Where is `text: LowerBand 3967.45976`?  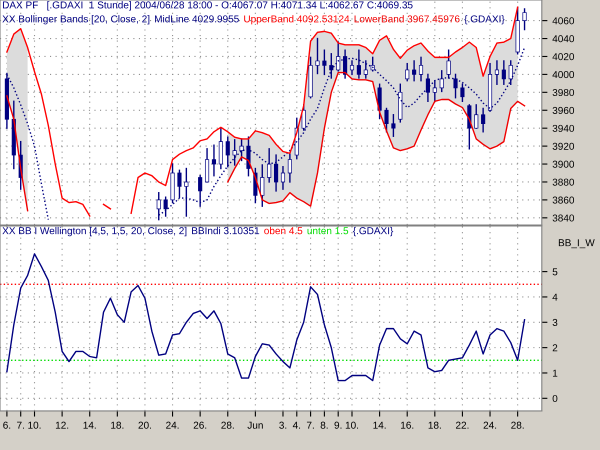
text: LowerBand 3967.45976 is located at coordinates (407, 18).